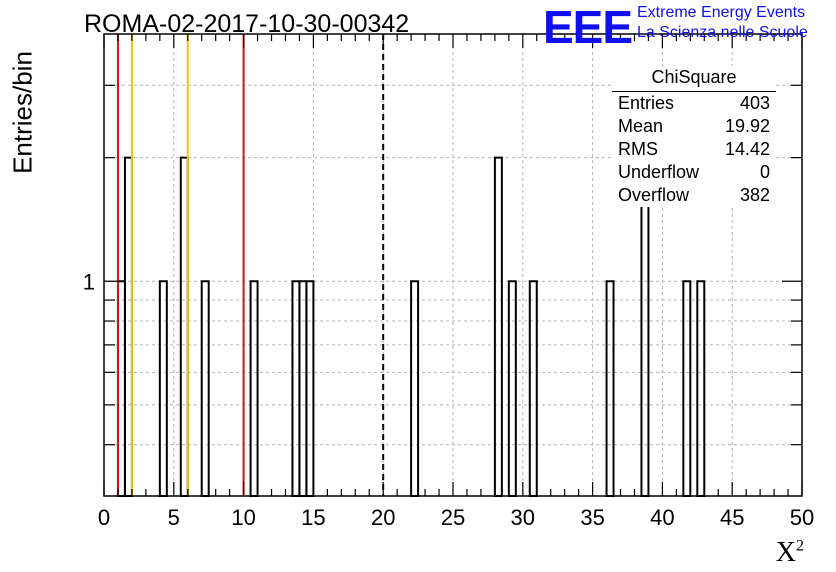  Describe the element at coordinates (313, 517) in the screenshot. I see `x-tick-label: 15` at that location.